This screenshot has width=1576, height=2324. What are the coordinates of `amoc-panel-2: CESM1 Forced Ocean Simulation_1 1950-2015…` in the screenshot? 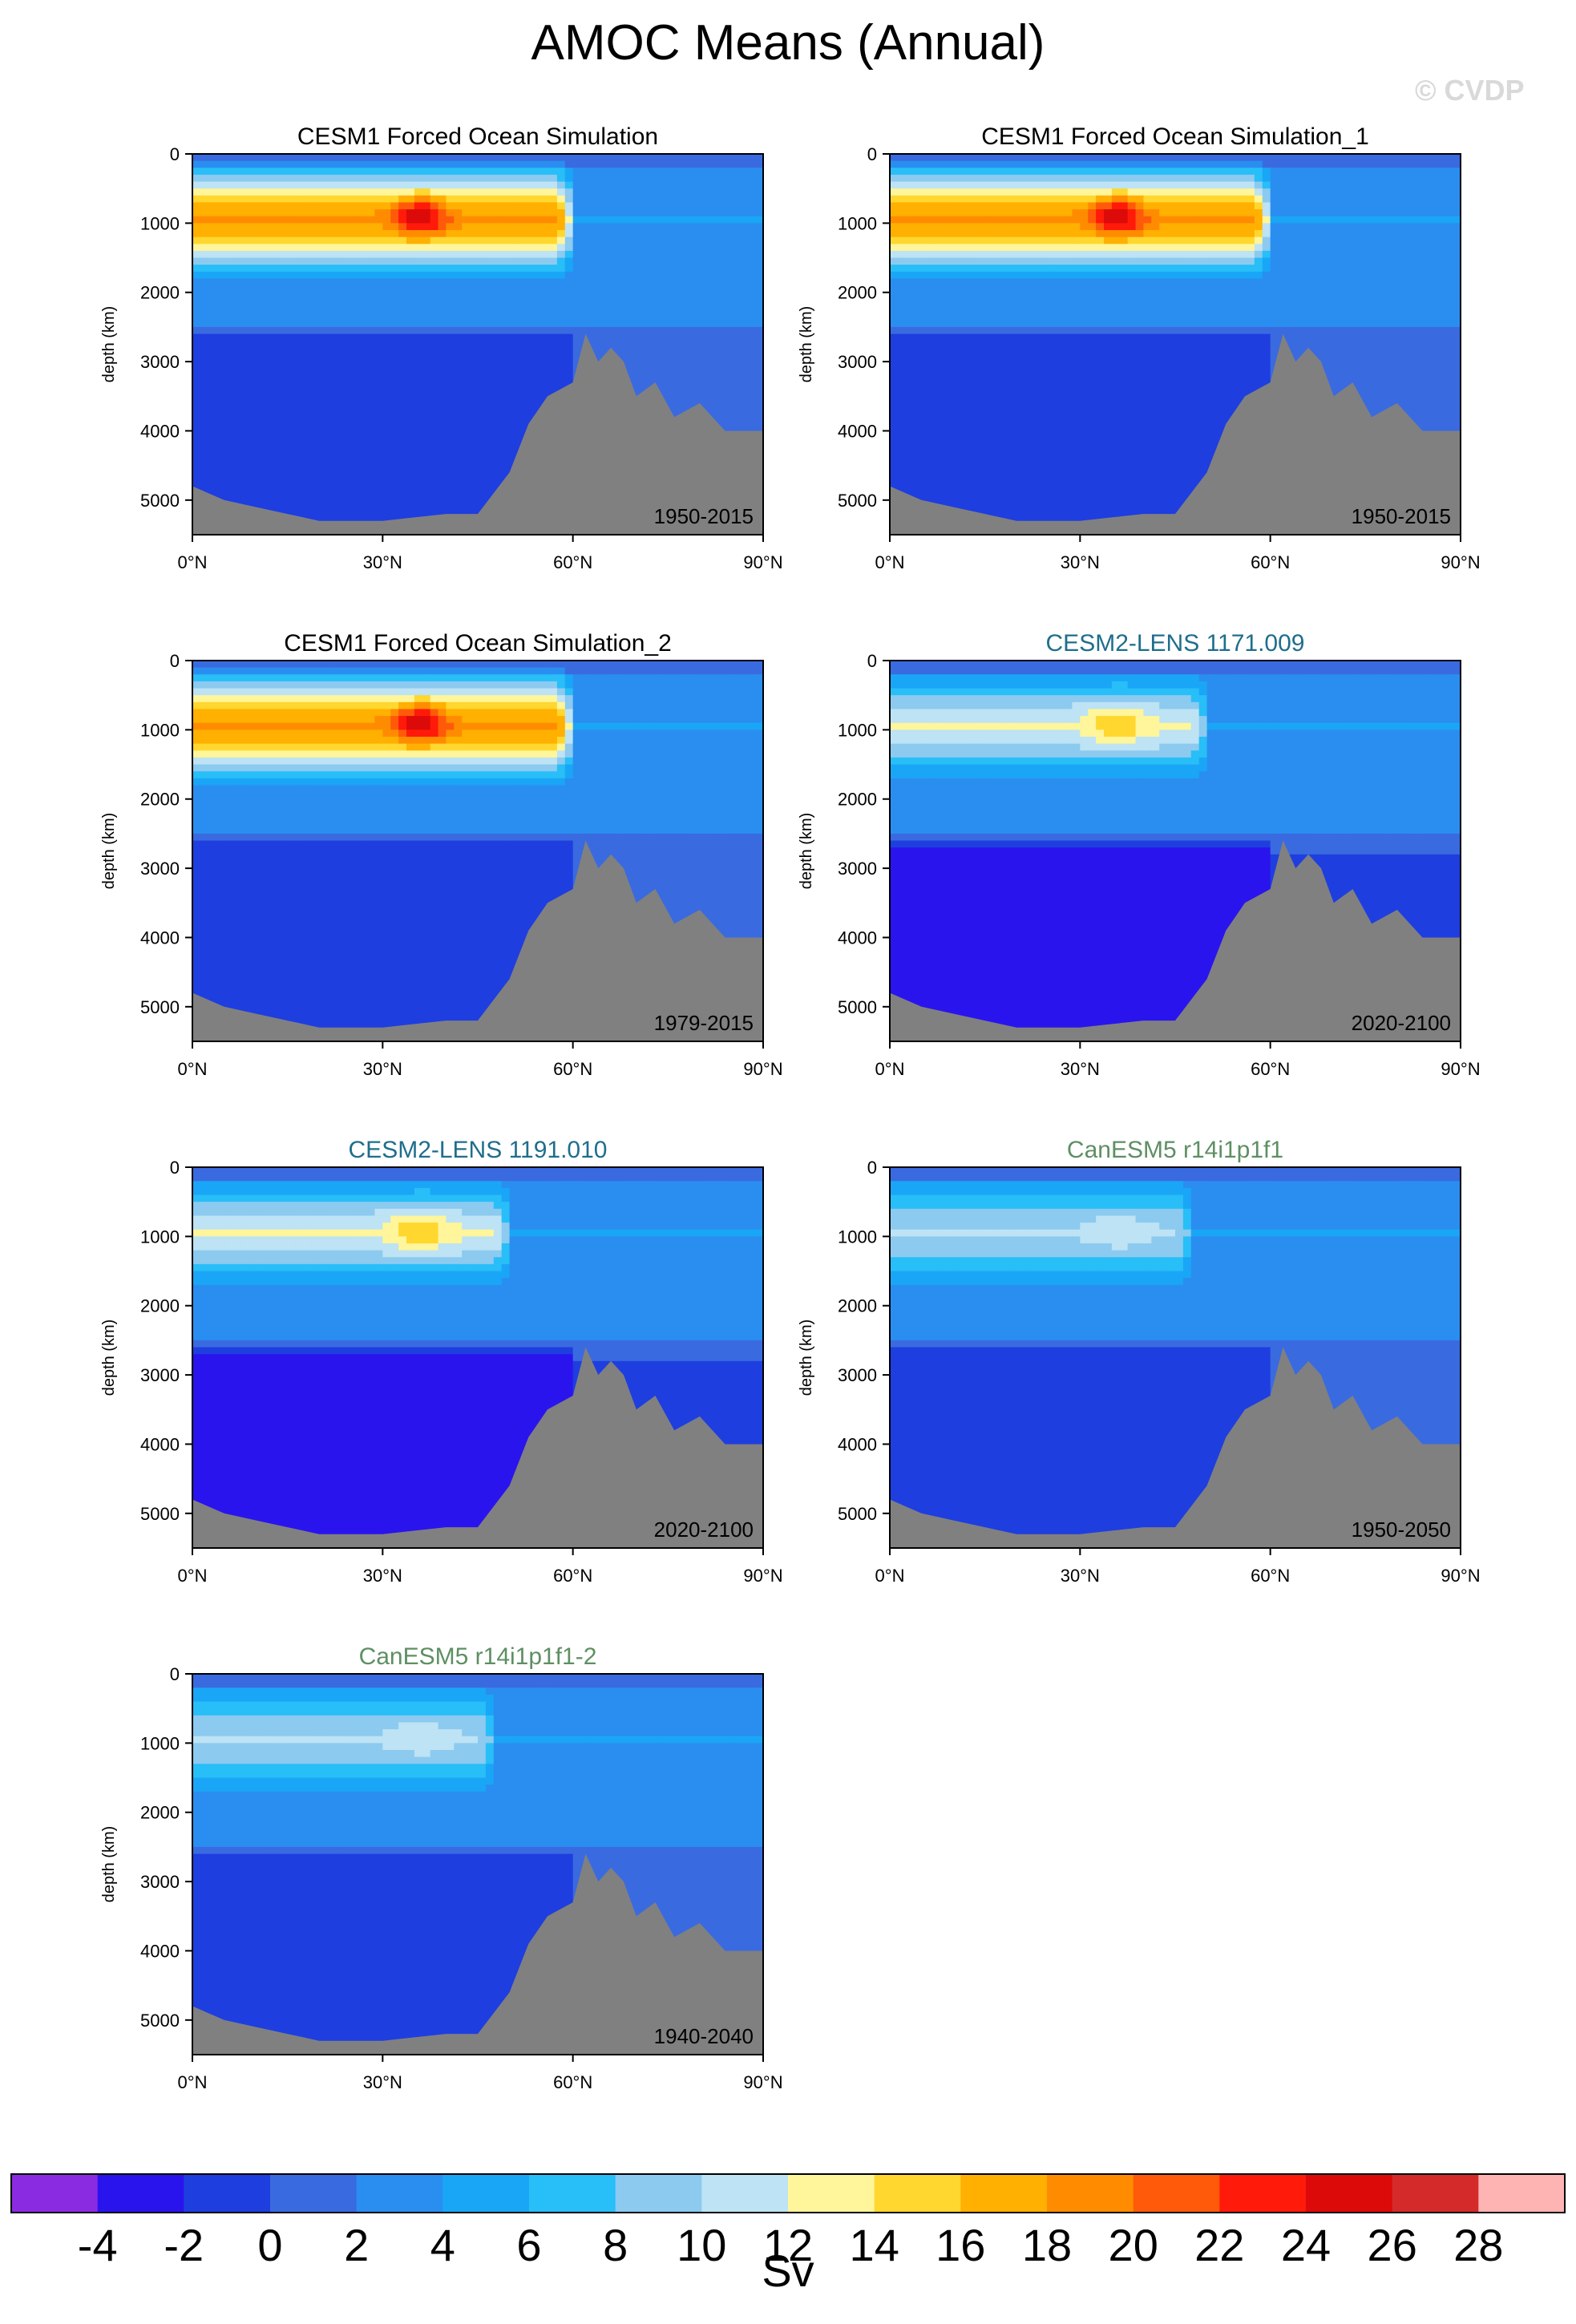 It's located at (1139, 347).